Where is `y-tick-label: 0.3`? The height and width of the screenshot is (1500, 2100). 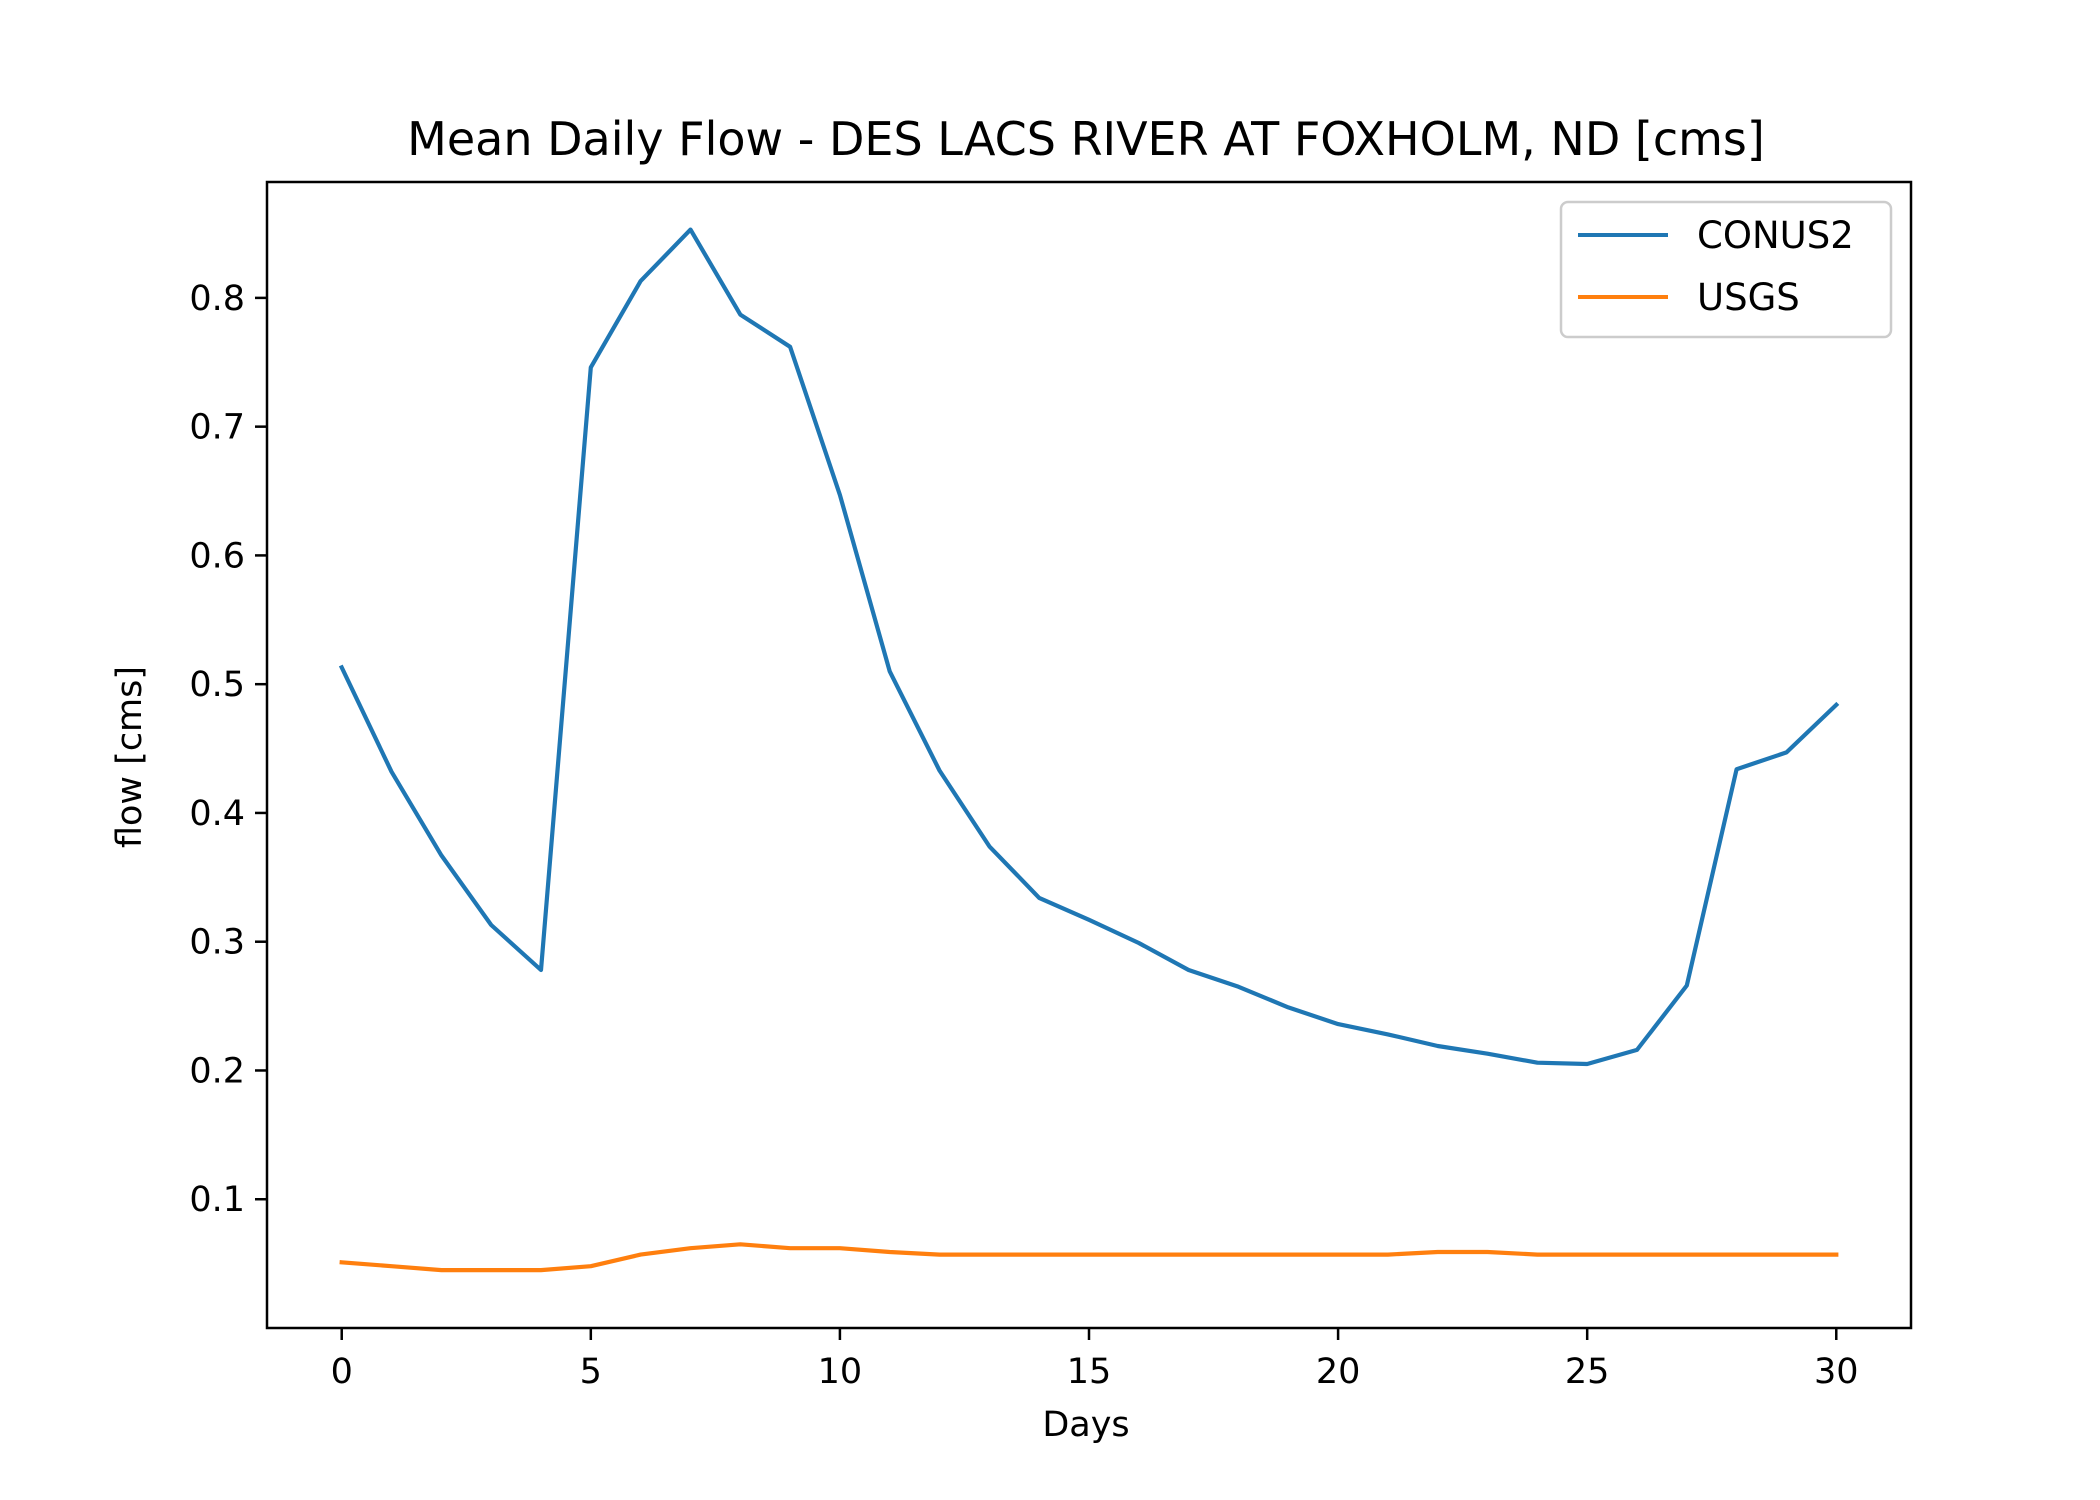
y-tick-label: 0.3 is located at coordinates (217, 943).